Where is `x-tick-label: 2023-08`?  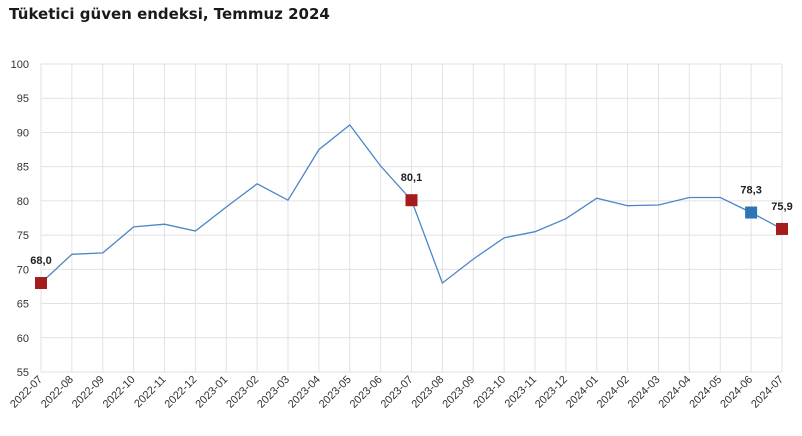 x-tick-label: 2023-08 is located at coordinates (427, 392).